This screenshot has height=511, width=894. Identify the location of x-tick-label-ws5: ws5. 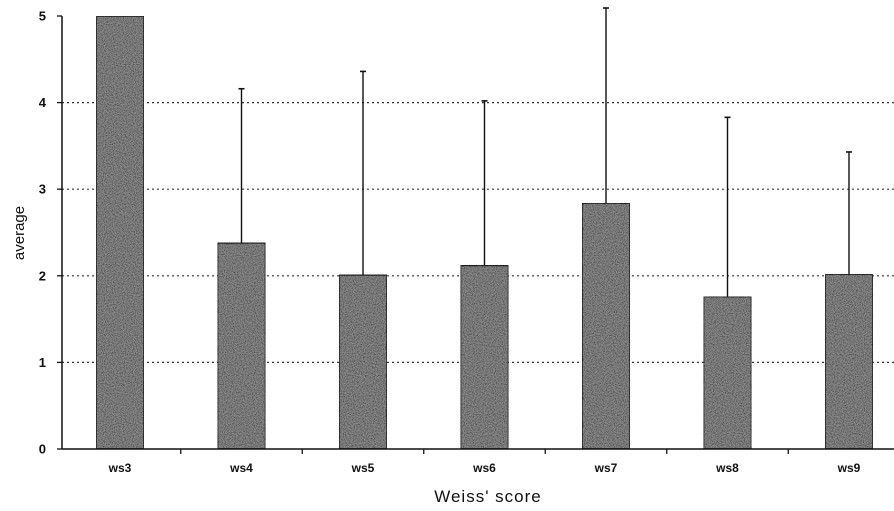
(363, 468).